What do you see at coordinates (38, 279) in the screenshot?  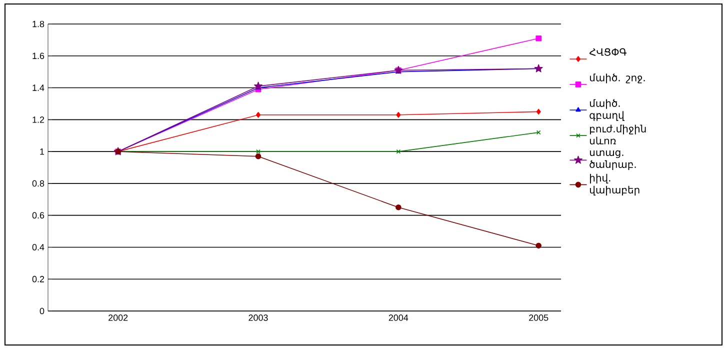 I see `y-tick-label: 0.2` at bounding box center [38, 279].